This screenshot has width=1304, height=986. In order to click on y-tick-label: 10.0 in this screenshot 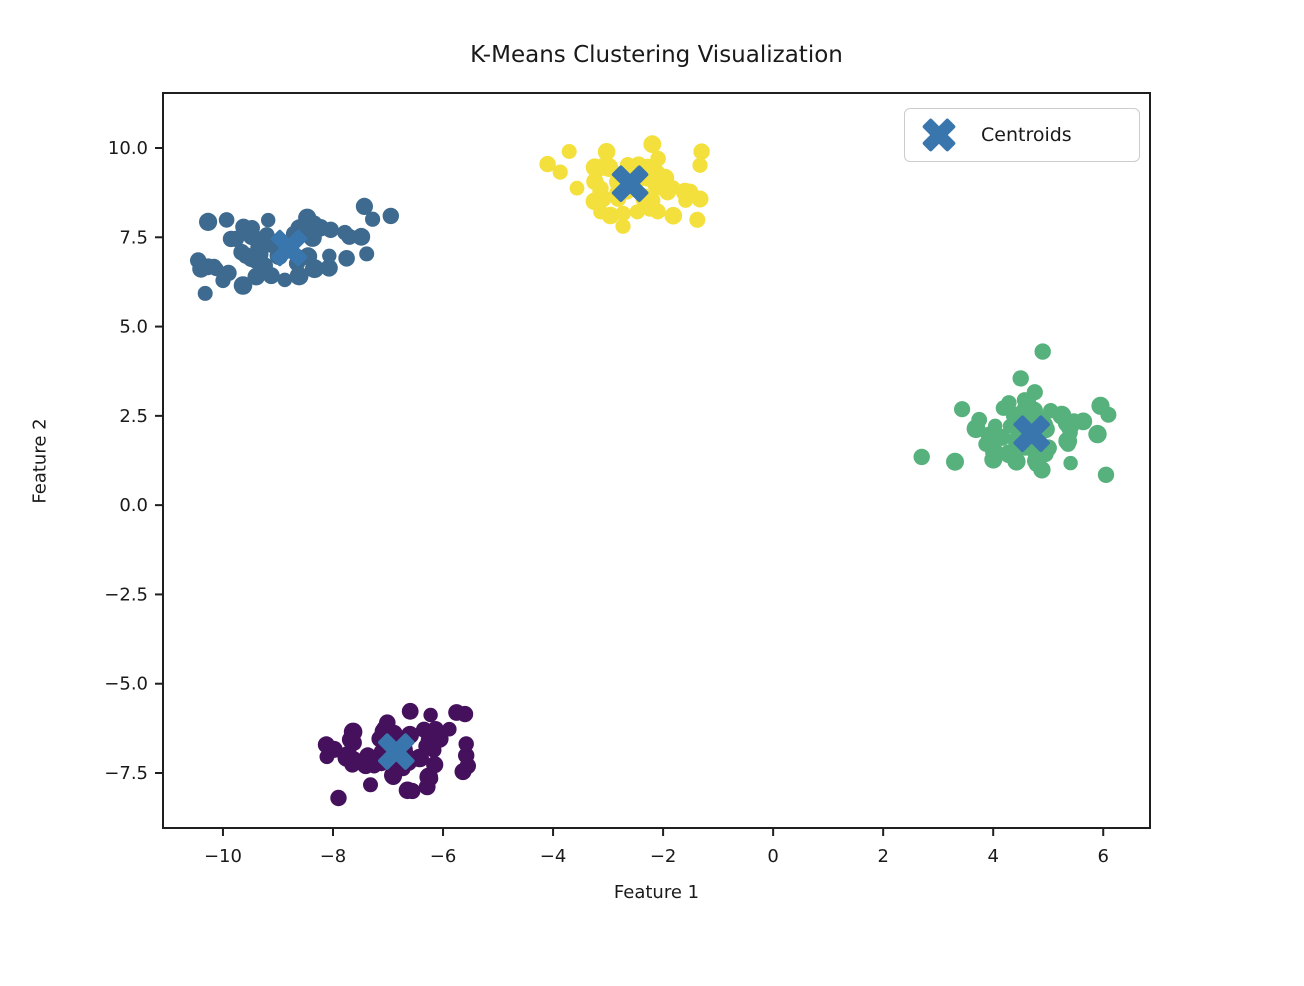, I will do `click(128, 148)`.